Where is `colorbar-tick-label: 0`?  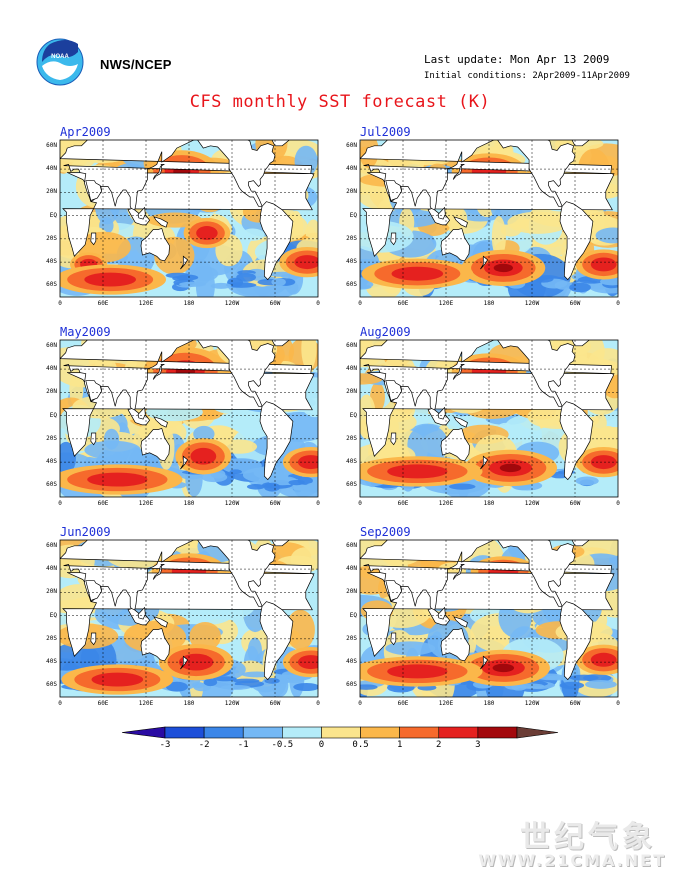
colorbar-tick-label: 0 is located at coordinates (321, 745).